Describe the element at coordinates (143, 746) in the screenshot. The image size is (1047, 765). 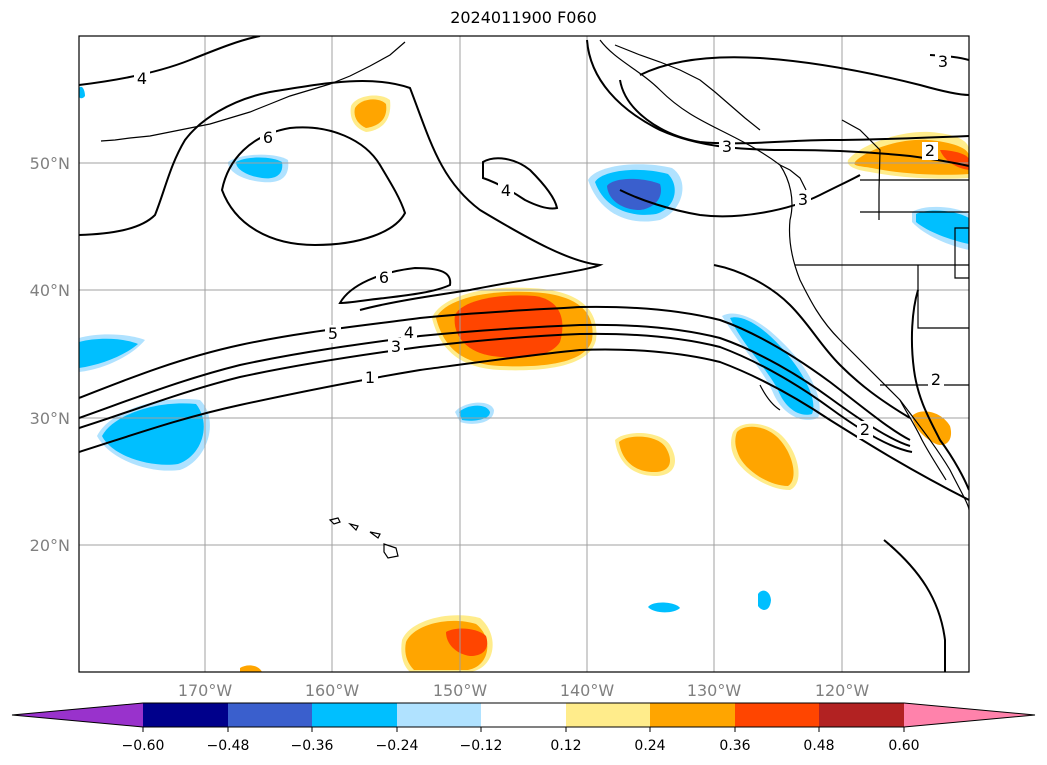
I see `colorbar-tick-label: −0.60` at that location.